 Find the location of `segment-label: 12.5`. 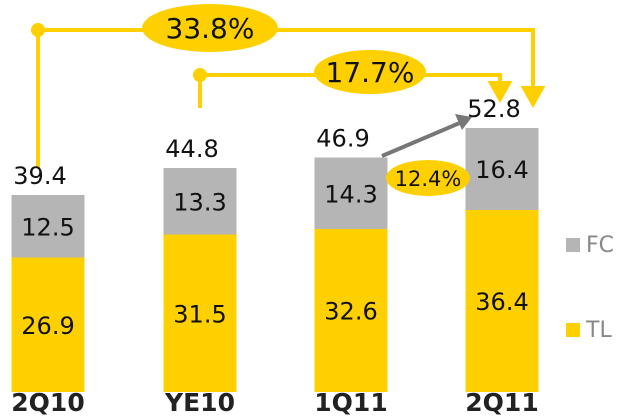

segment-label: 12.5 is located at coordinates (47, 227).